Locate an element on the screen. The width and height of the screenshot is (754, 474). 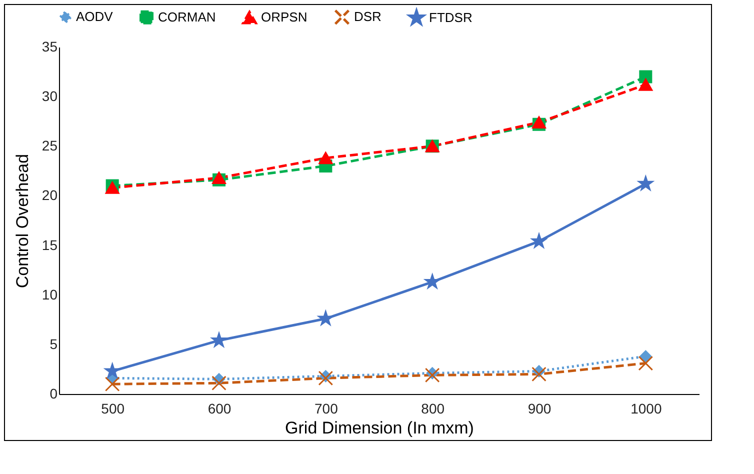
legend-label: AODV is located at coordinates (95, 16).